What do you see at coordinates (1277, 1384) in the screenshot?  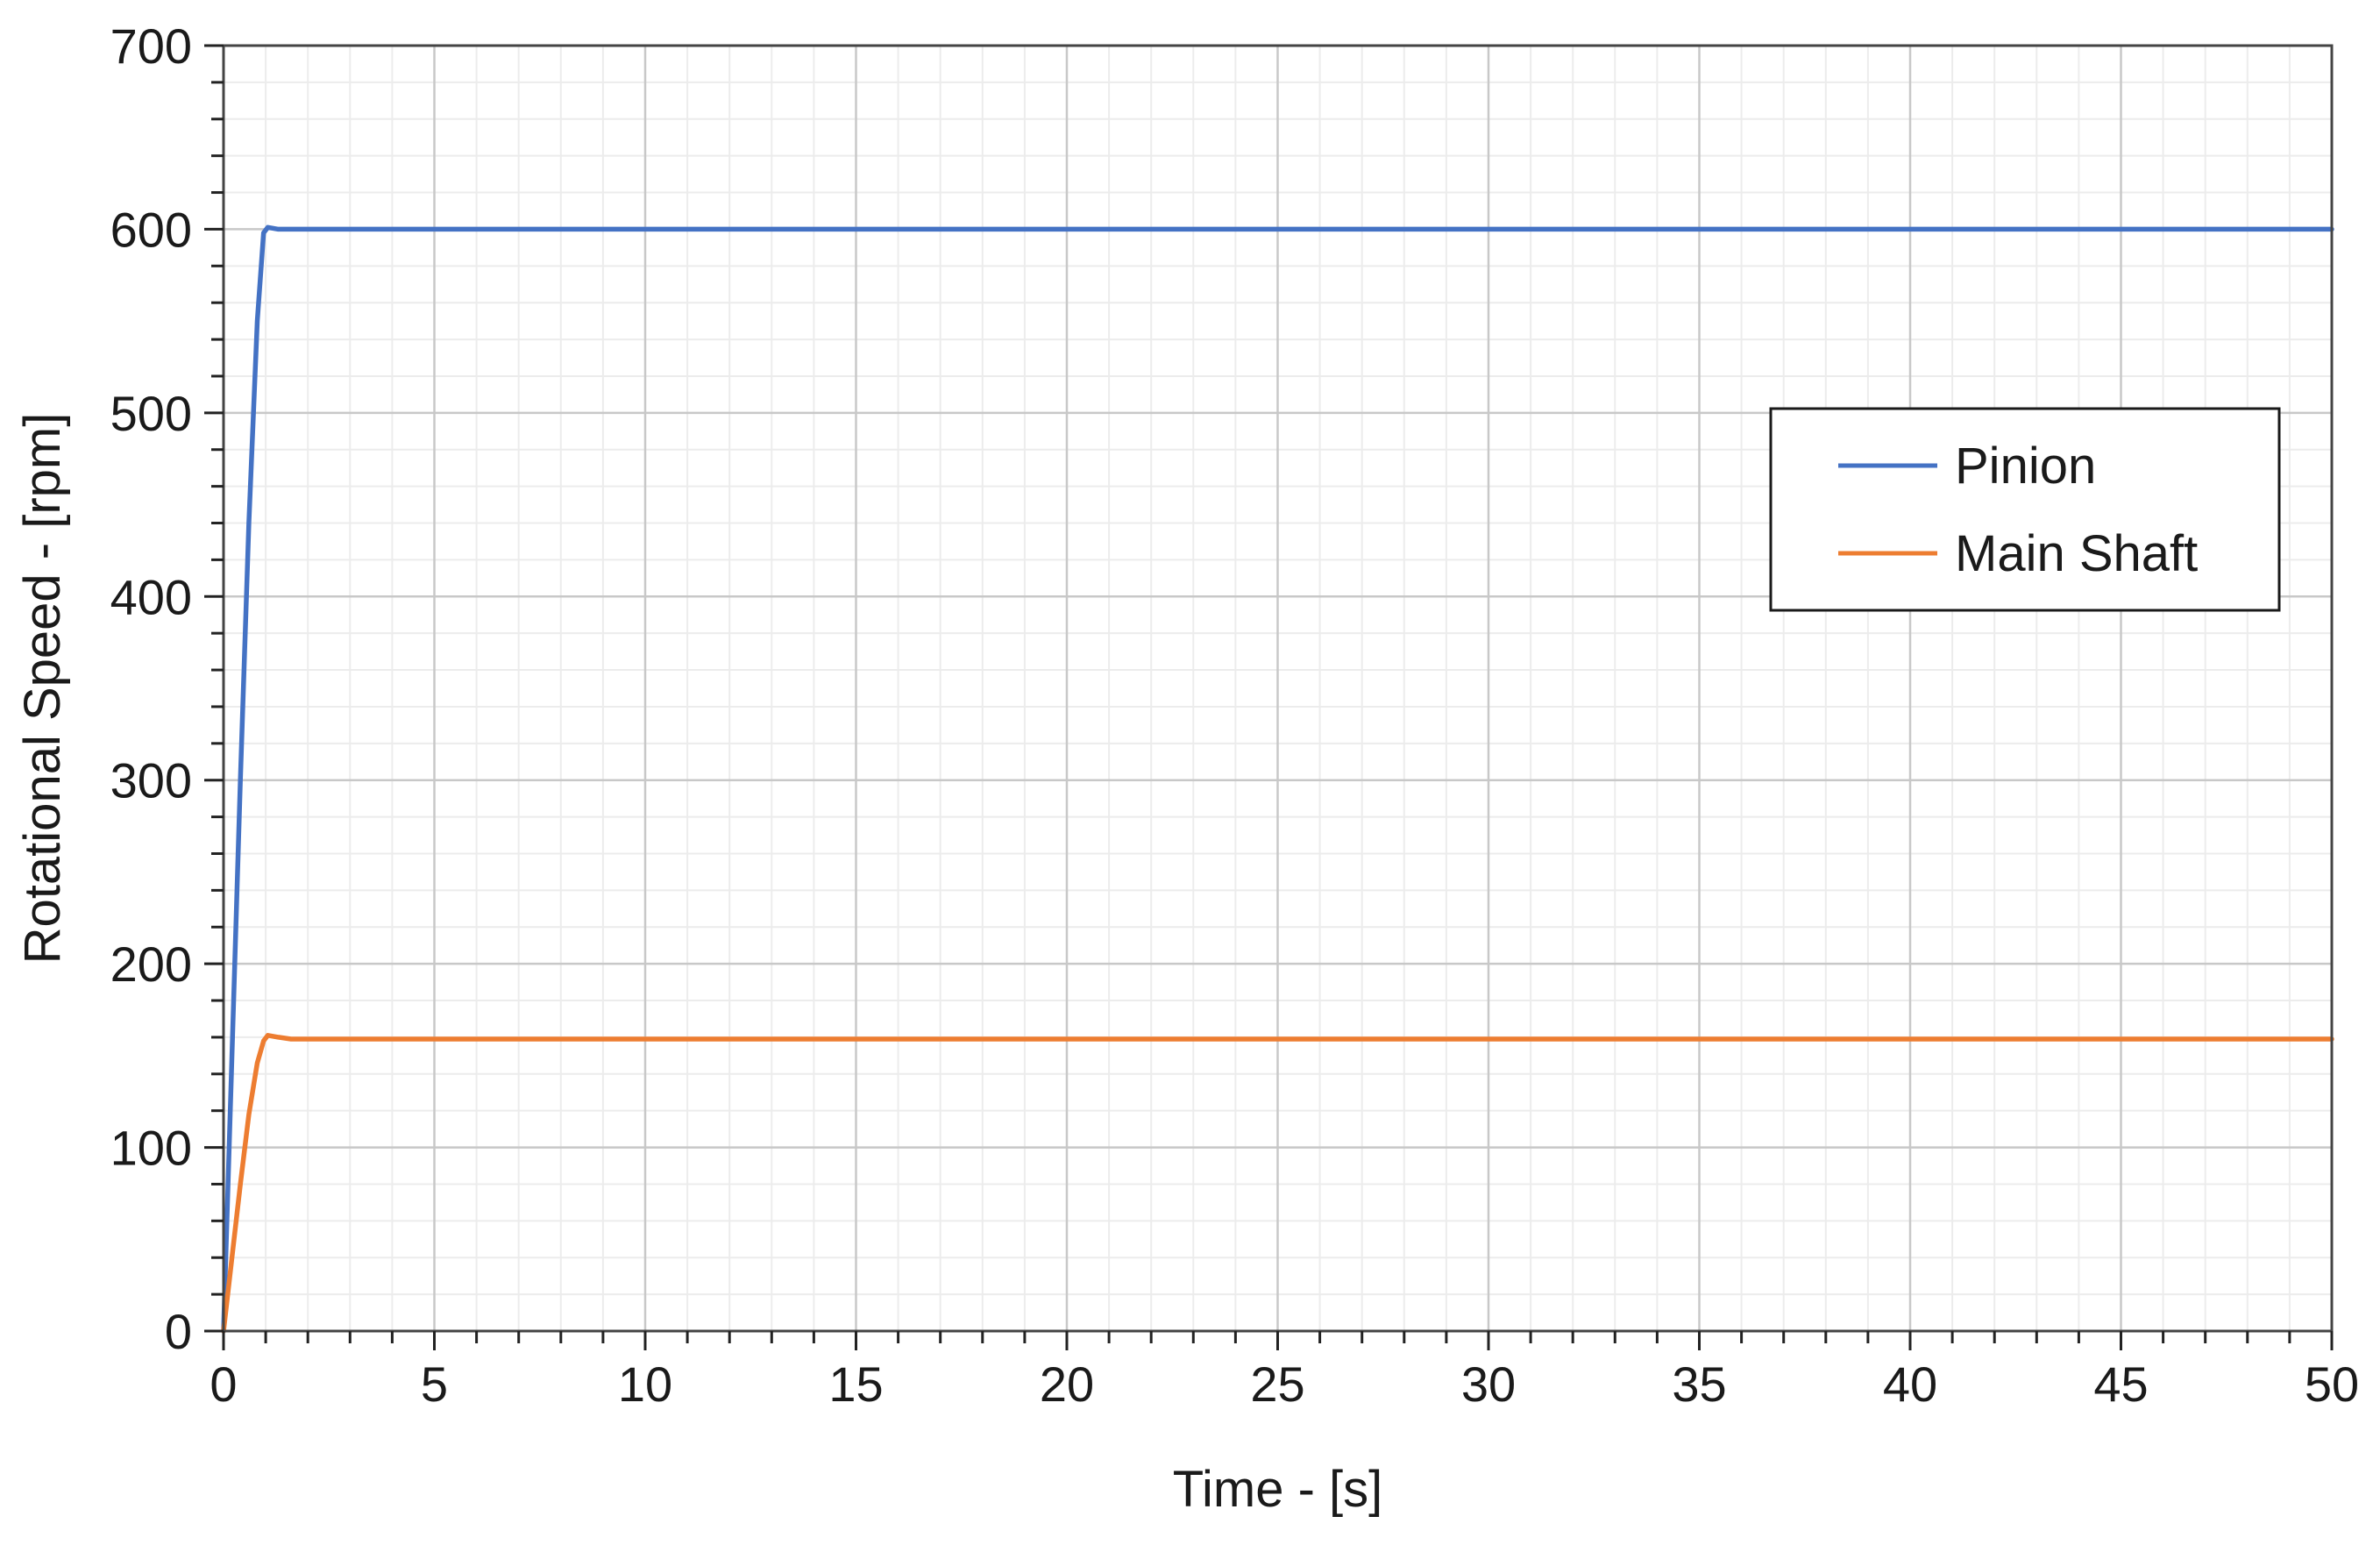 I see `x-tick-label: 25` at bounding box center [1277, 1384].